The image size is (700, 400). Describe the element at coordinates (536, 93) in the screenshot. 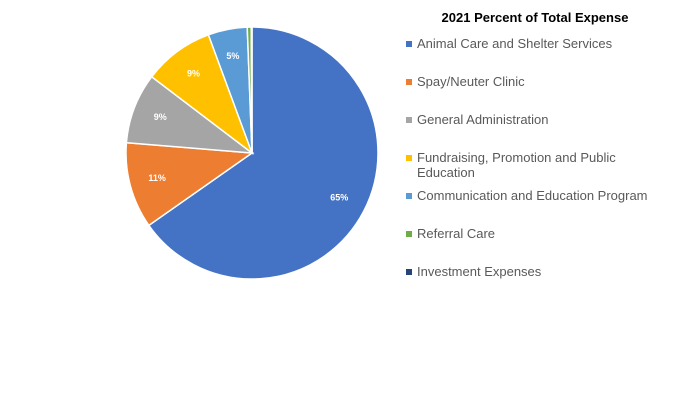

I see `legend-item-2: Spay/Neuter Clinic` at that location.